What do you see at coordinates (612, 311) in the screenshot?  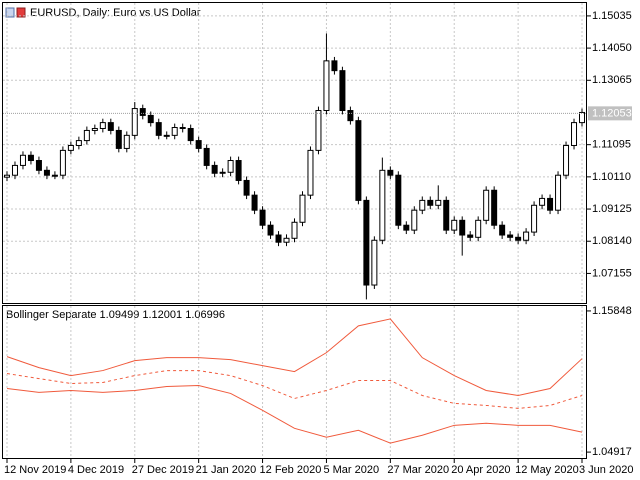 I see `y-tick-label: 1.15848` at bounding box center [612, 311].